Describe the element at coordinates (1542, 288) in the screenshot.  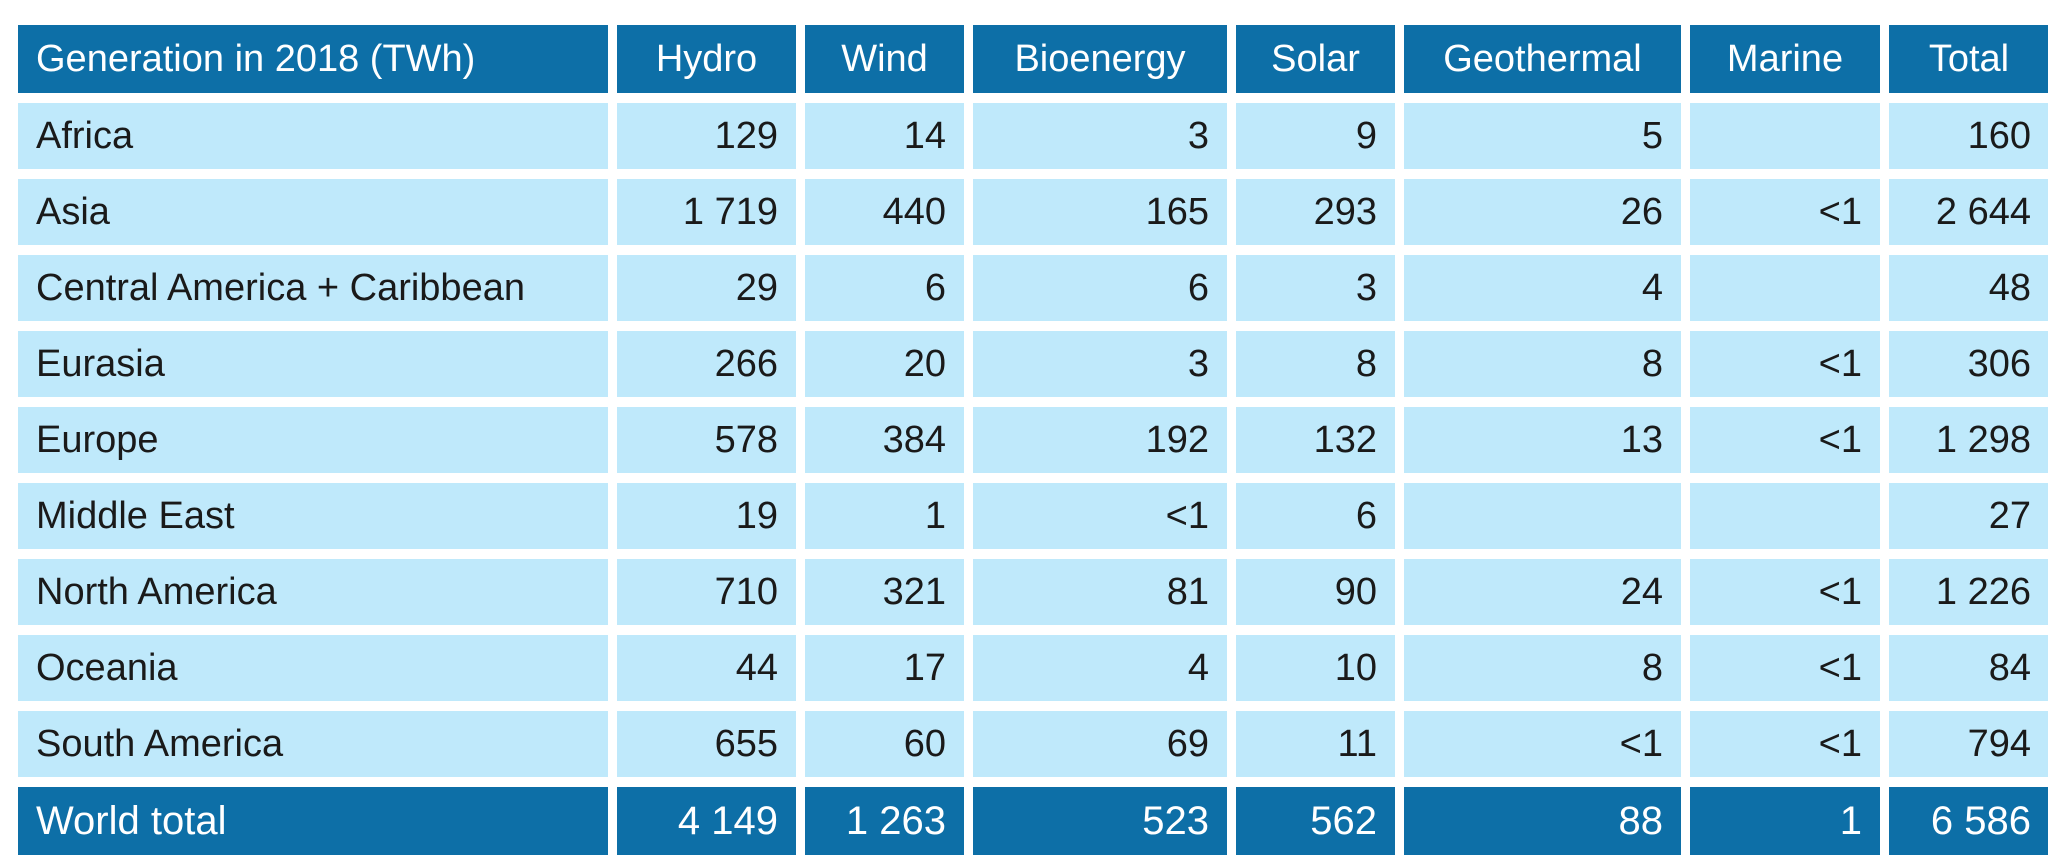
I see `cell-geothermal: 4` at that location.